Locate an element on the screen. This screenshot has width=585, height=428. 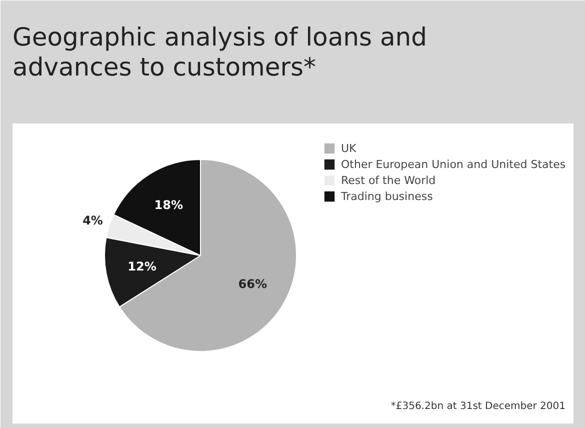
legend-label: UK is located at coordinates (349, 148).